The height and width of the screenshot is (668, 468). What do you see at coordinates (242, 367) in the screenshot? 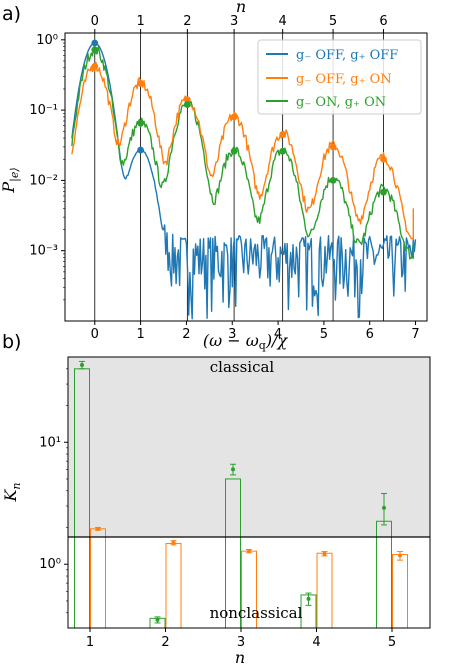
I see `classical-label: classical` at bounding box center [242, 367].